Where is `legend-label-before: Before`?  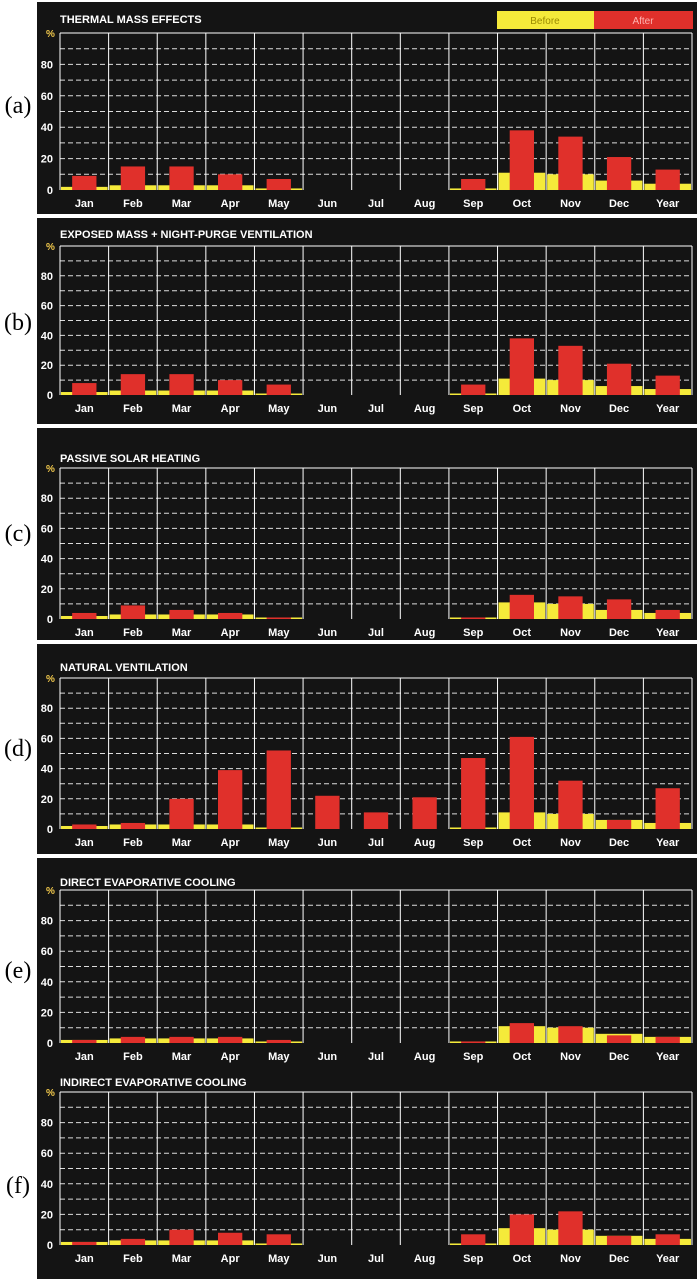 legend-label-before: Before is located at coordinates (545, 21).